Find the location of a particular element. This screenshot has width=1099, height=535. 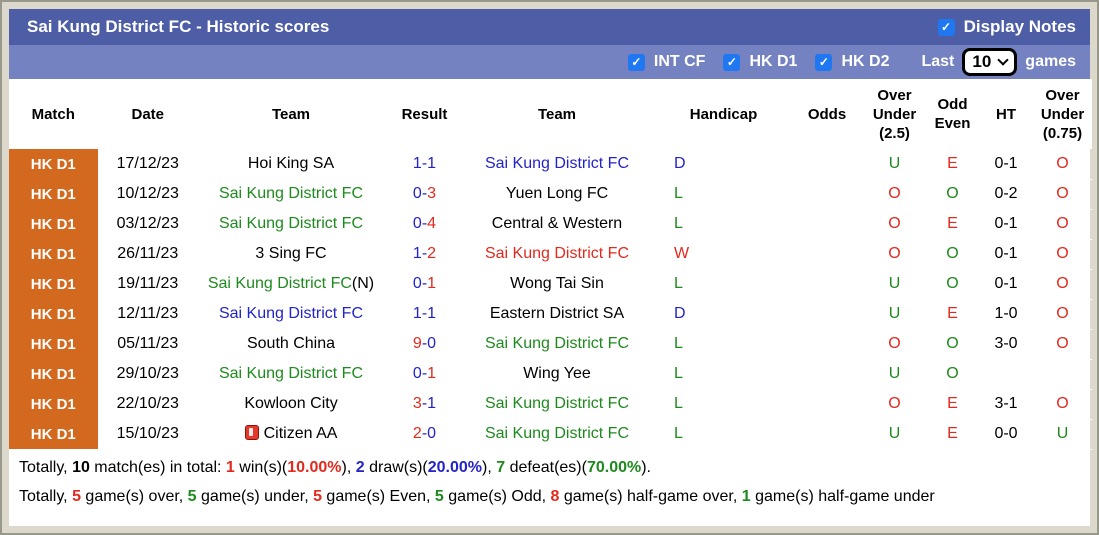

summary-segment: match(es) in total: is located at coordinates (157, 467).